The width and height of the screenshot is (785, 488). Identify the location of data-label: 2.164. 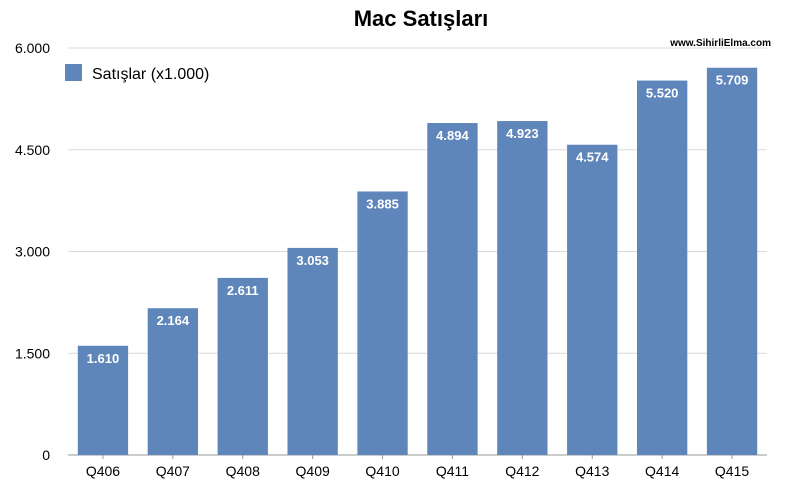
(173, 320).